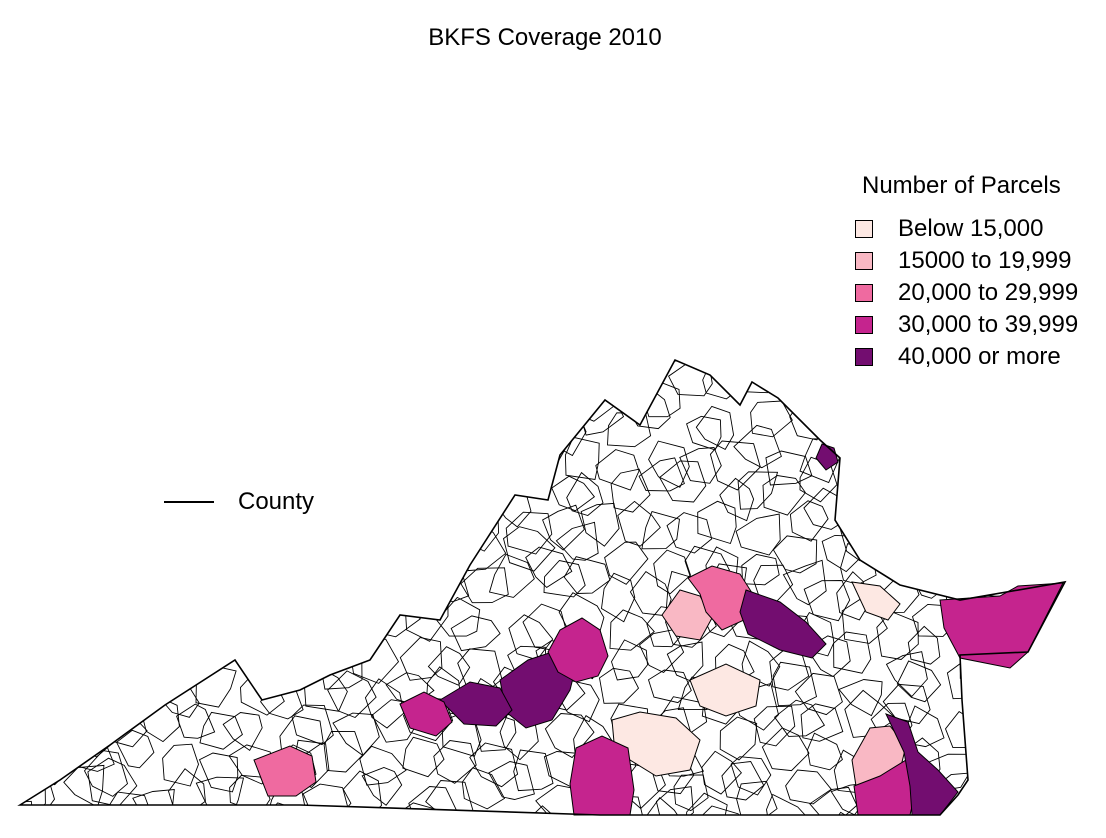  Describe the element at coordinates (864, 261) in the screenshot. I see `legend-swatch` at that location.